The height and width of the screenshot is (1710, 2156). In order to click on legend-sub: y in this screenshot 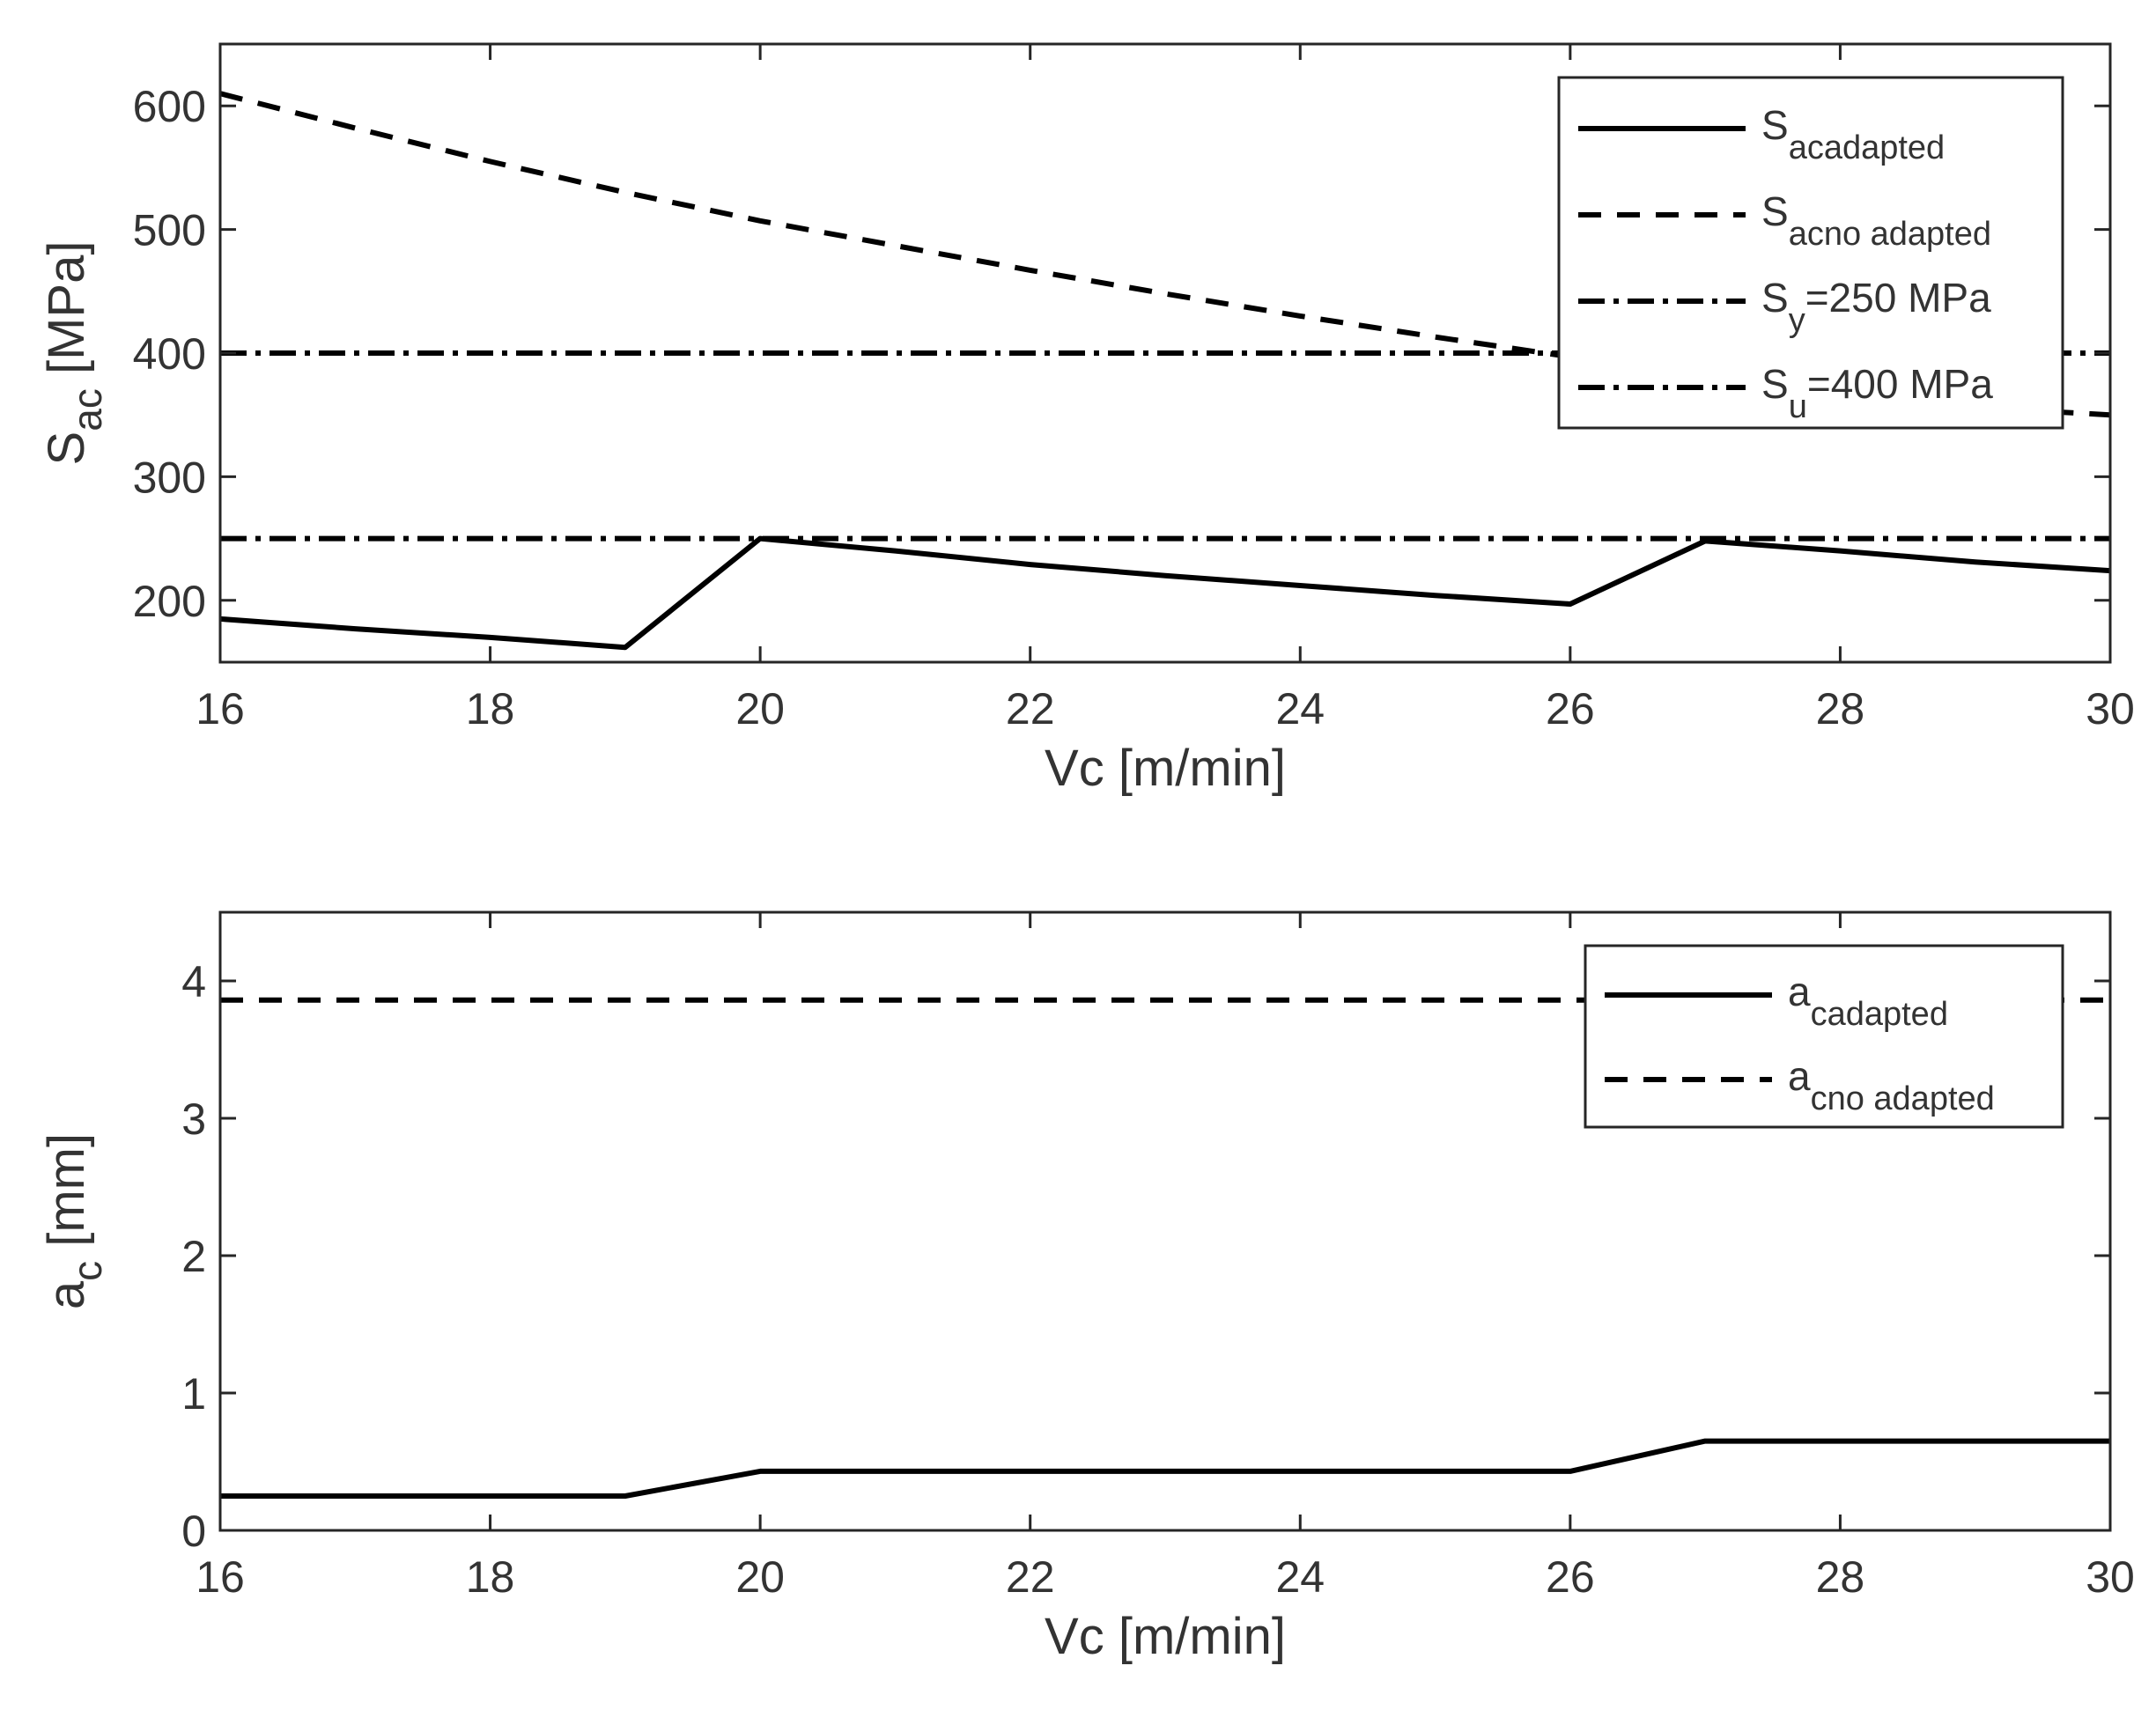, I will do `click(1797, 320)`.